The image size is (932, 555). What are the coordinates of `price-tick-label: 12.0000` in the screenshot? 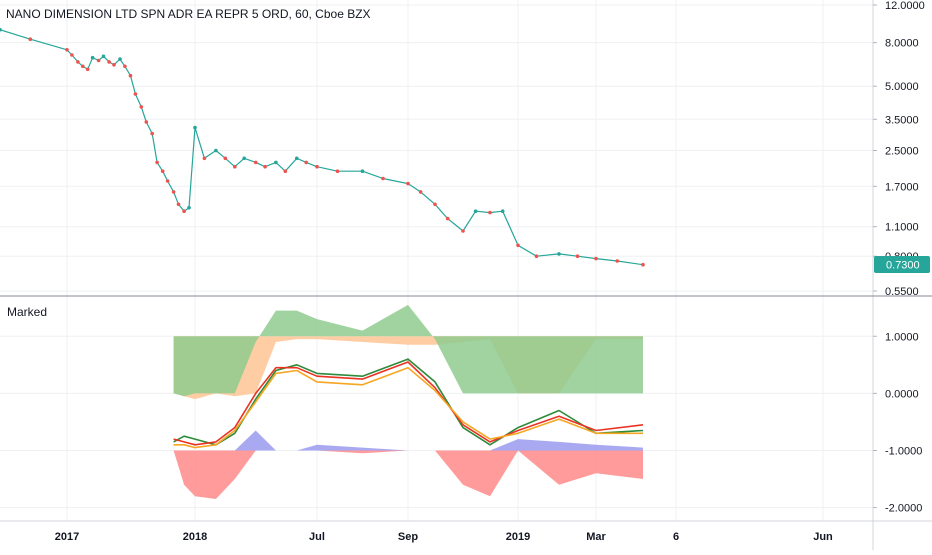 It's located at (905, 6).